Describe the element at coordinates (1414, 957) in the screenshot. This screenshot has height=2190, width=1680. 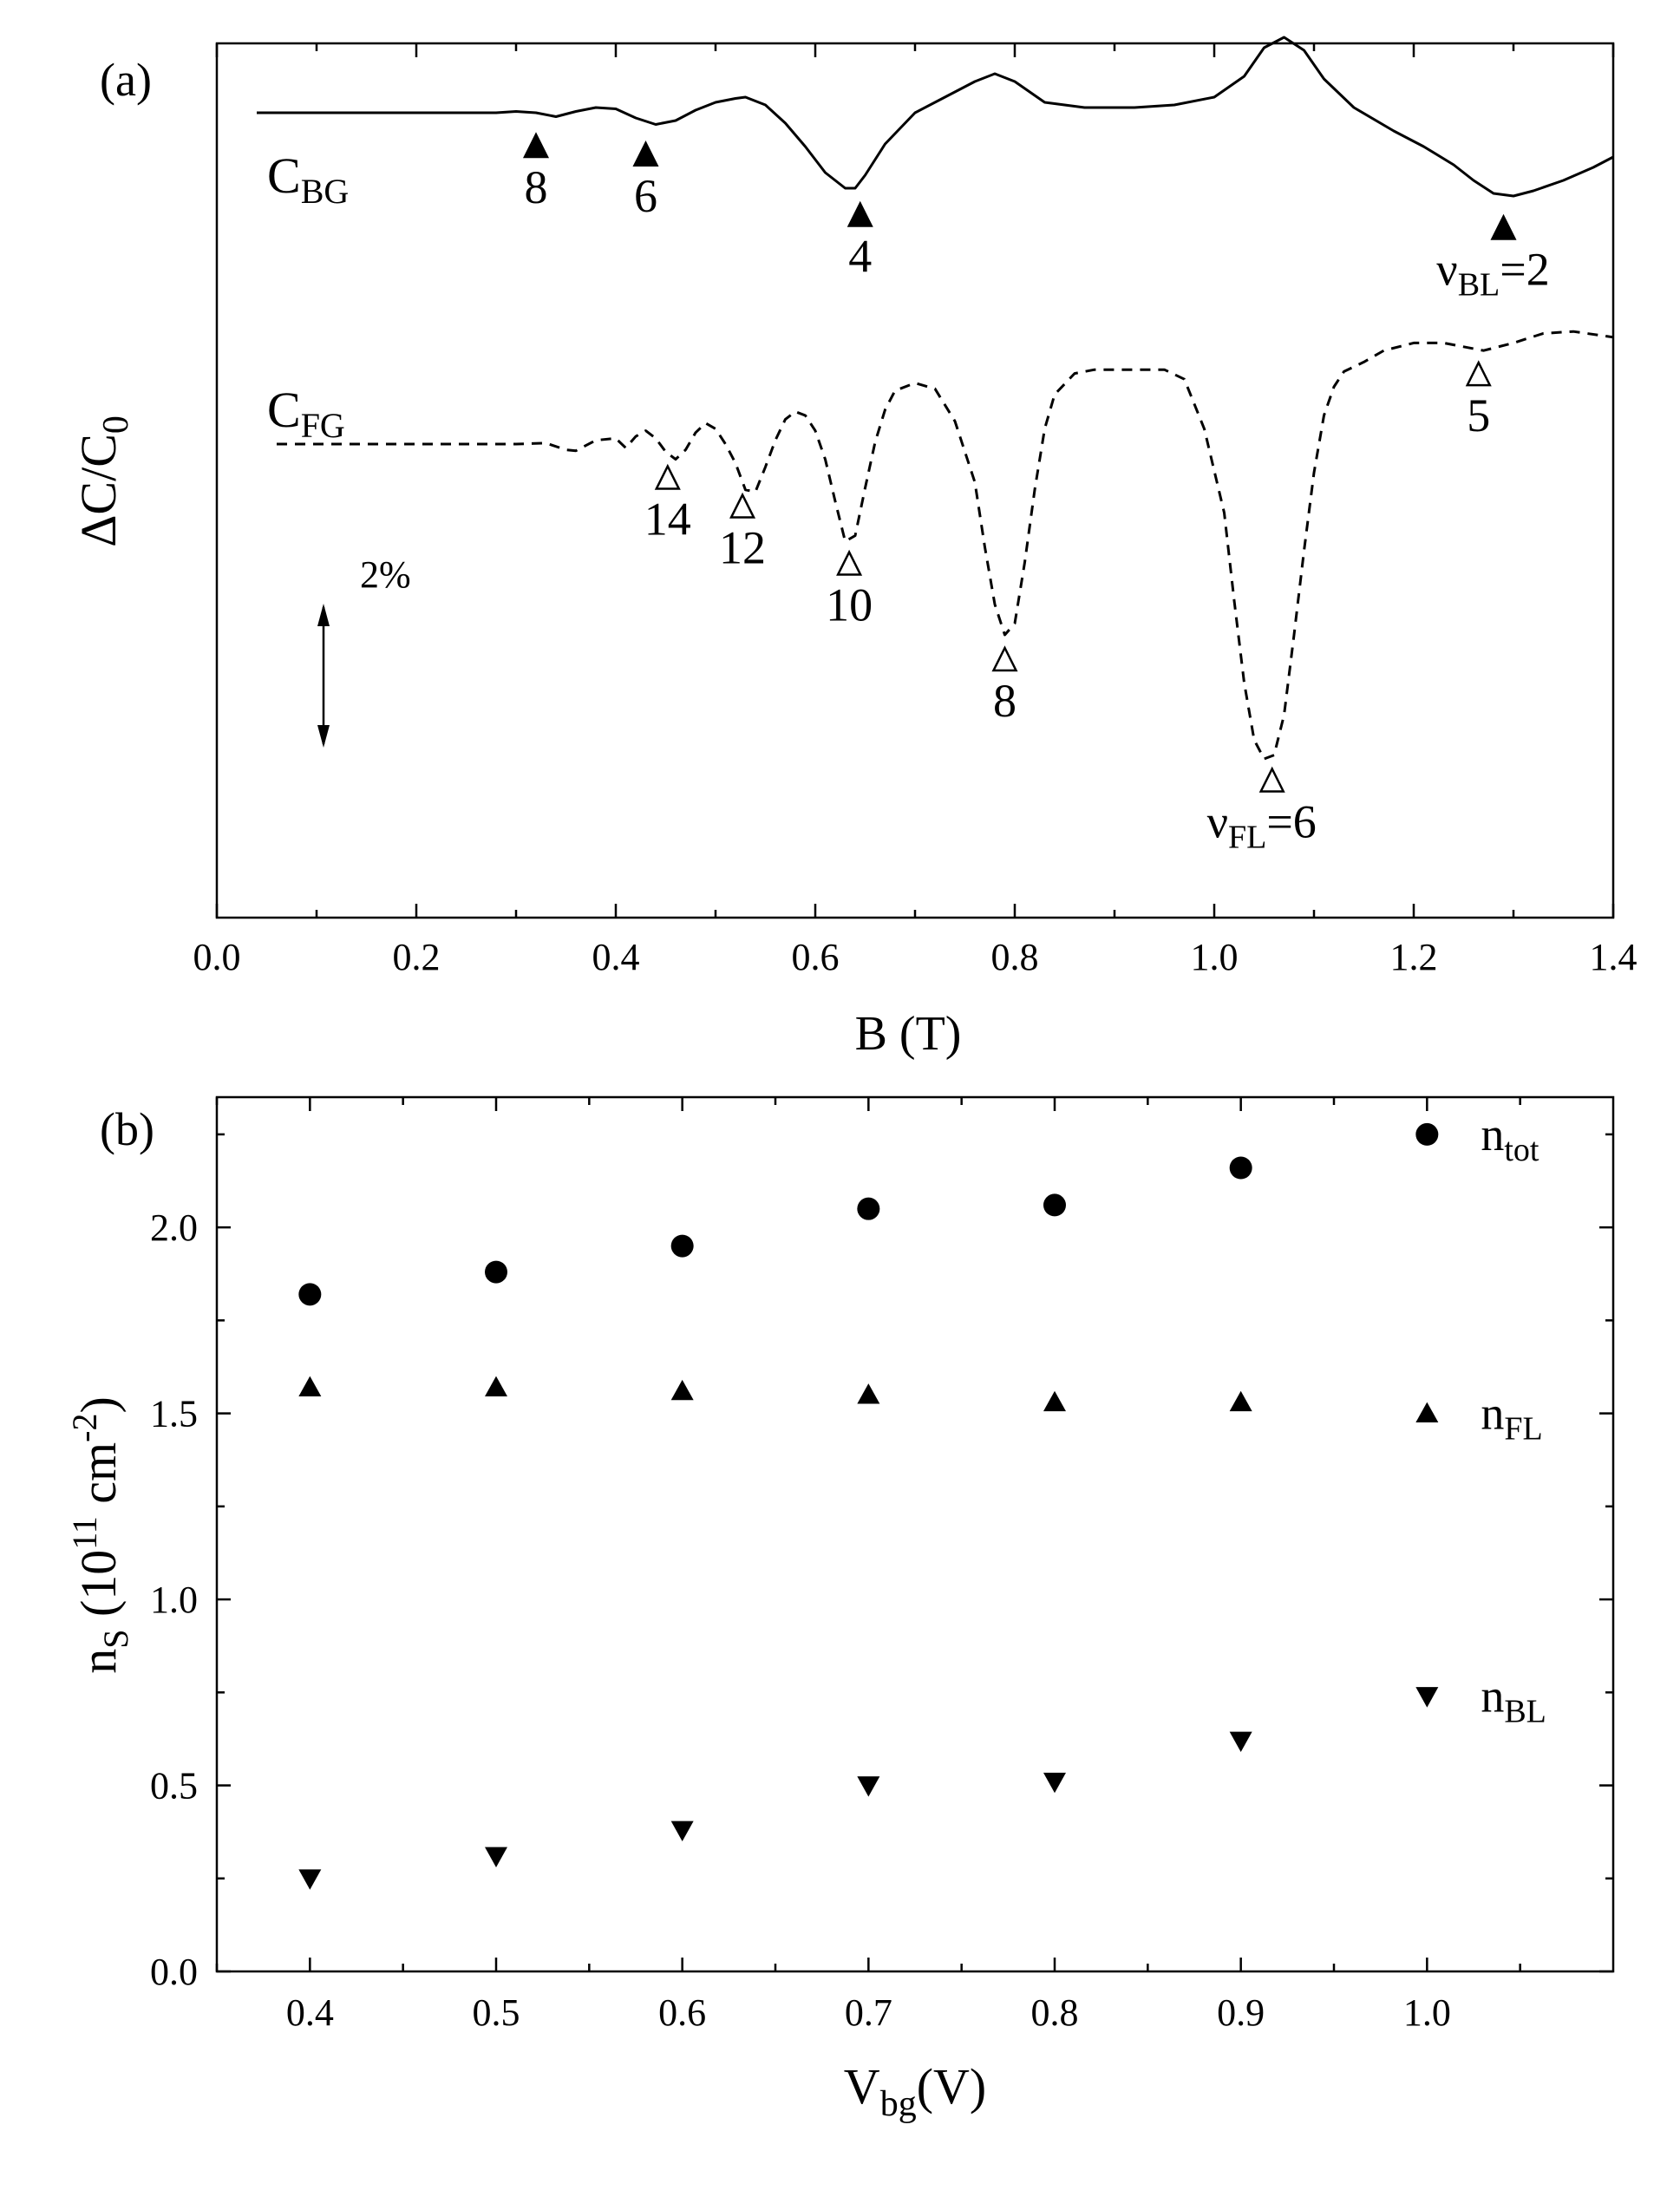
I see `x-tick-label-a: 1.2` at that location.